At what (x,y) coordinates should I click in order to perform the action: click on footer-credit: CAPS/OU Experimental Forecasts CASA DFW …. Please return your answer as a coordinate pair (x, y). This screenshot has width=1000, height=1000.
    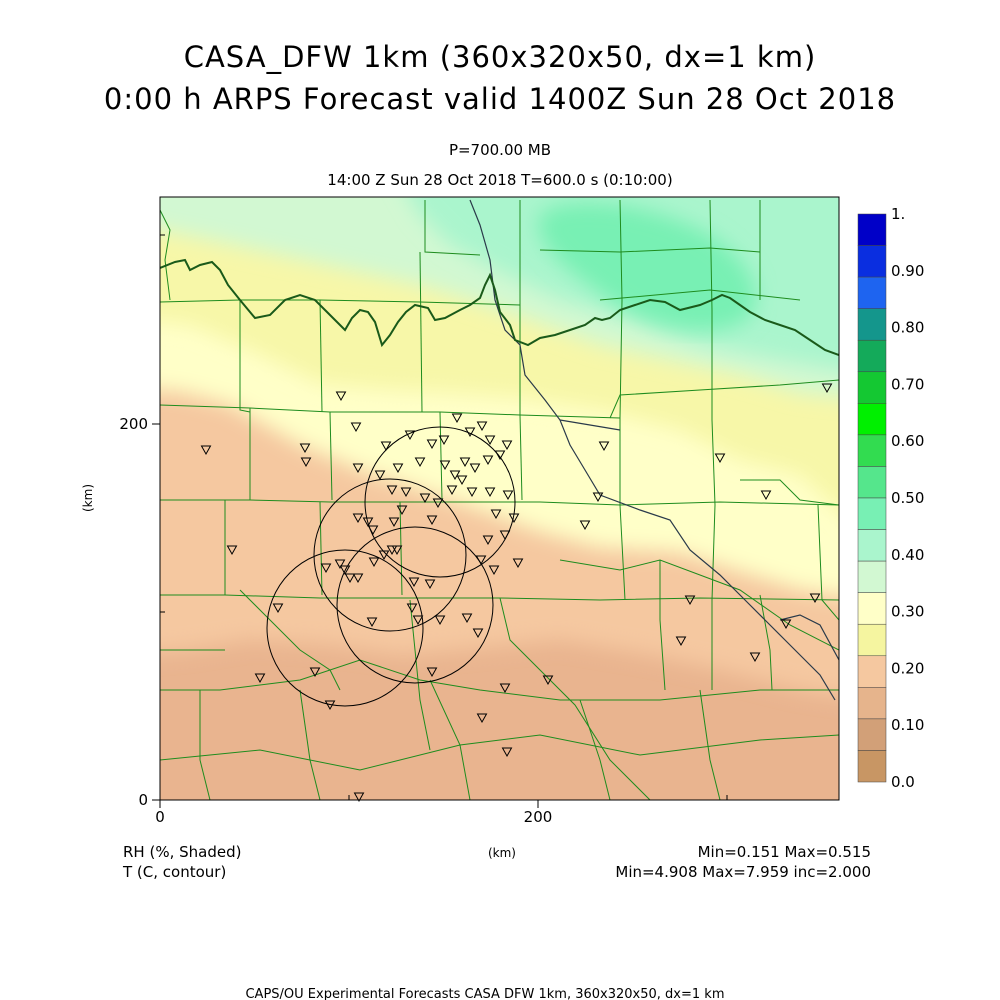
    Looking at the image, I should click on (484, 993).